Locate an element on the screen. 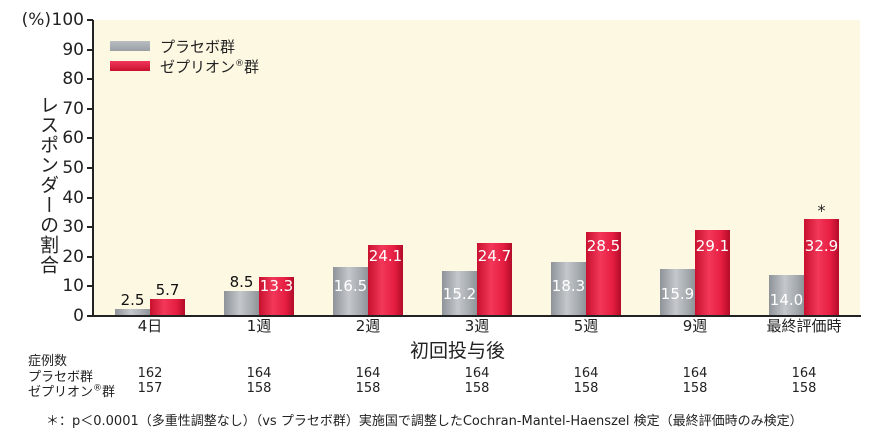 The width and height of the screenshot is (880, 440). bar-value-drug: 29.1 is located at coordinates (712, 246).